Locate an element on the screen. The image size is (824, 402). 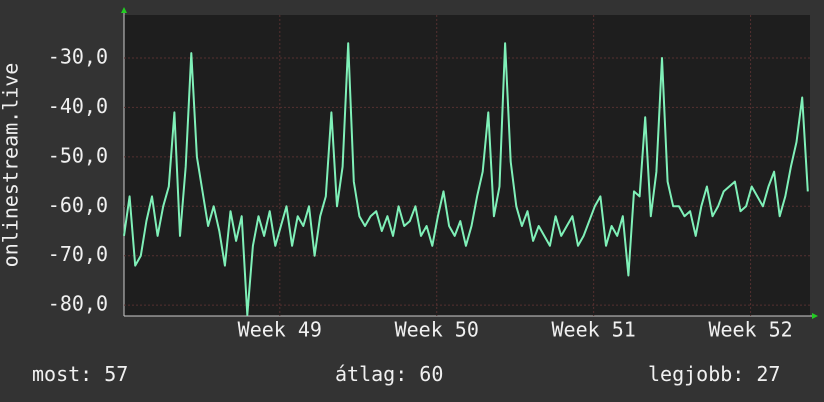
stat: legjobb: 27 is located at coordinates (714, 374).